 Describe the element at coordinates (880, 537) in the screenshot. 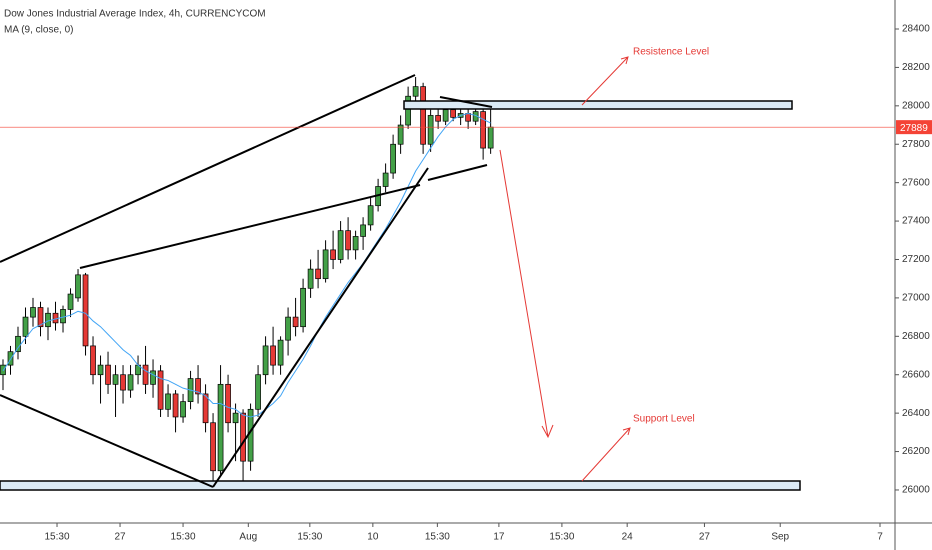

I see `x-tick-label: 7` at that location.